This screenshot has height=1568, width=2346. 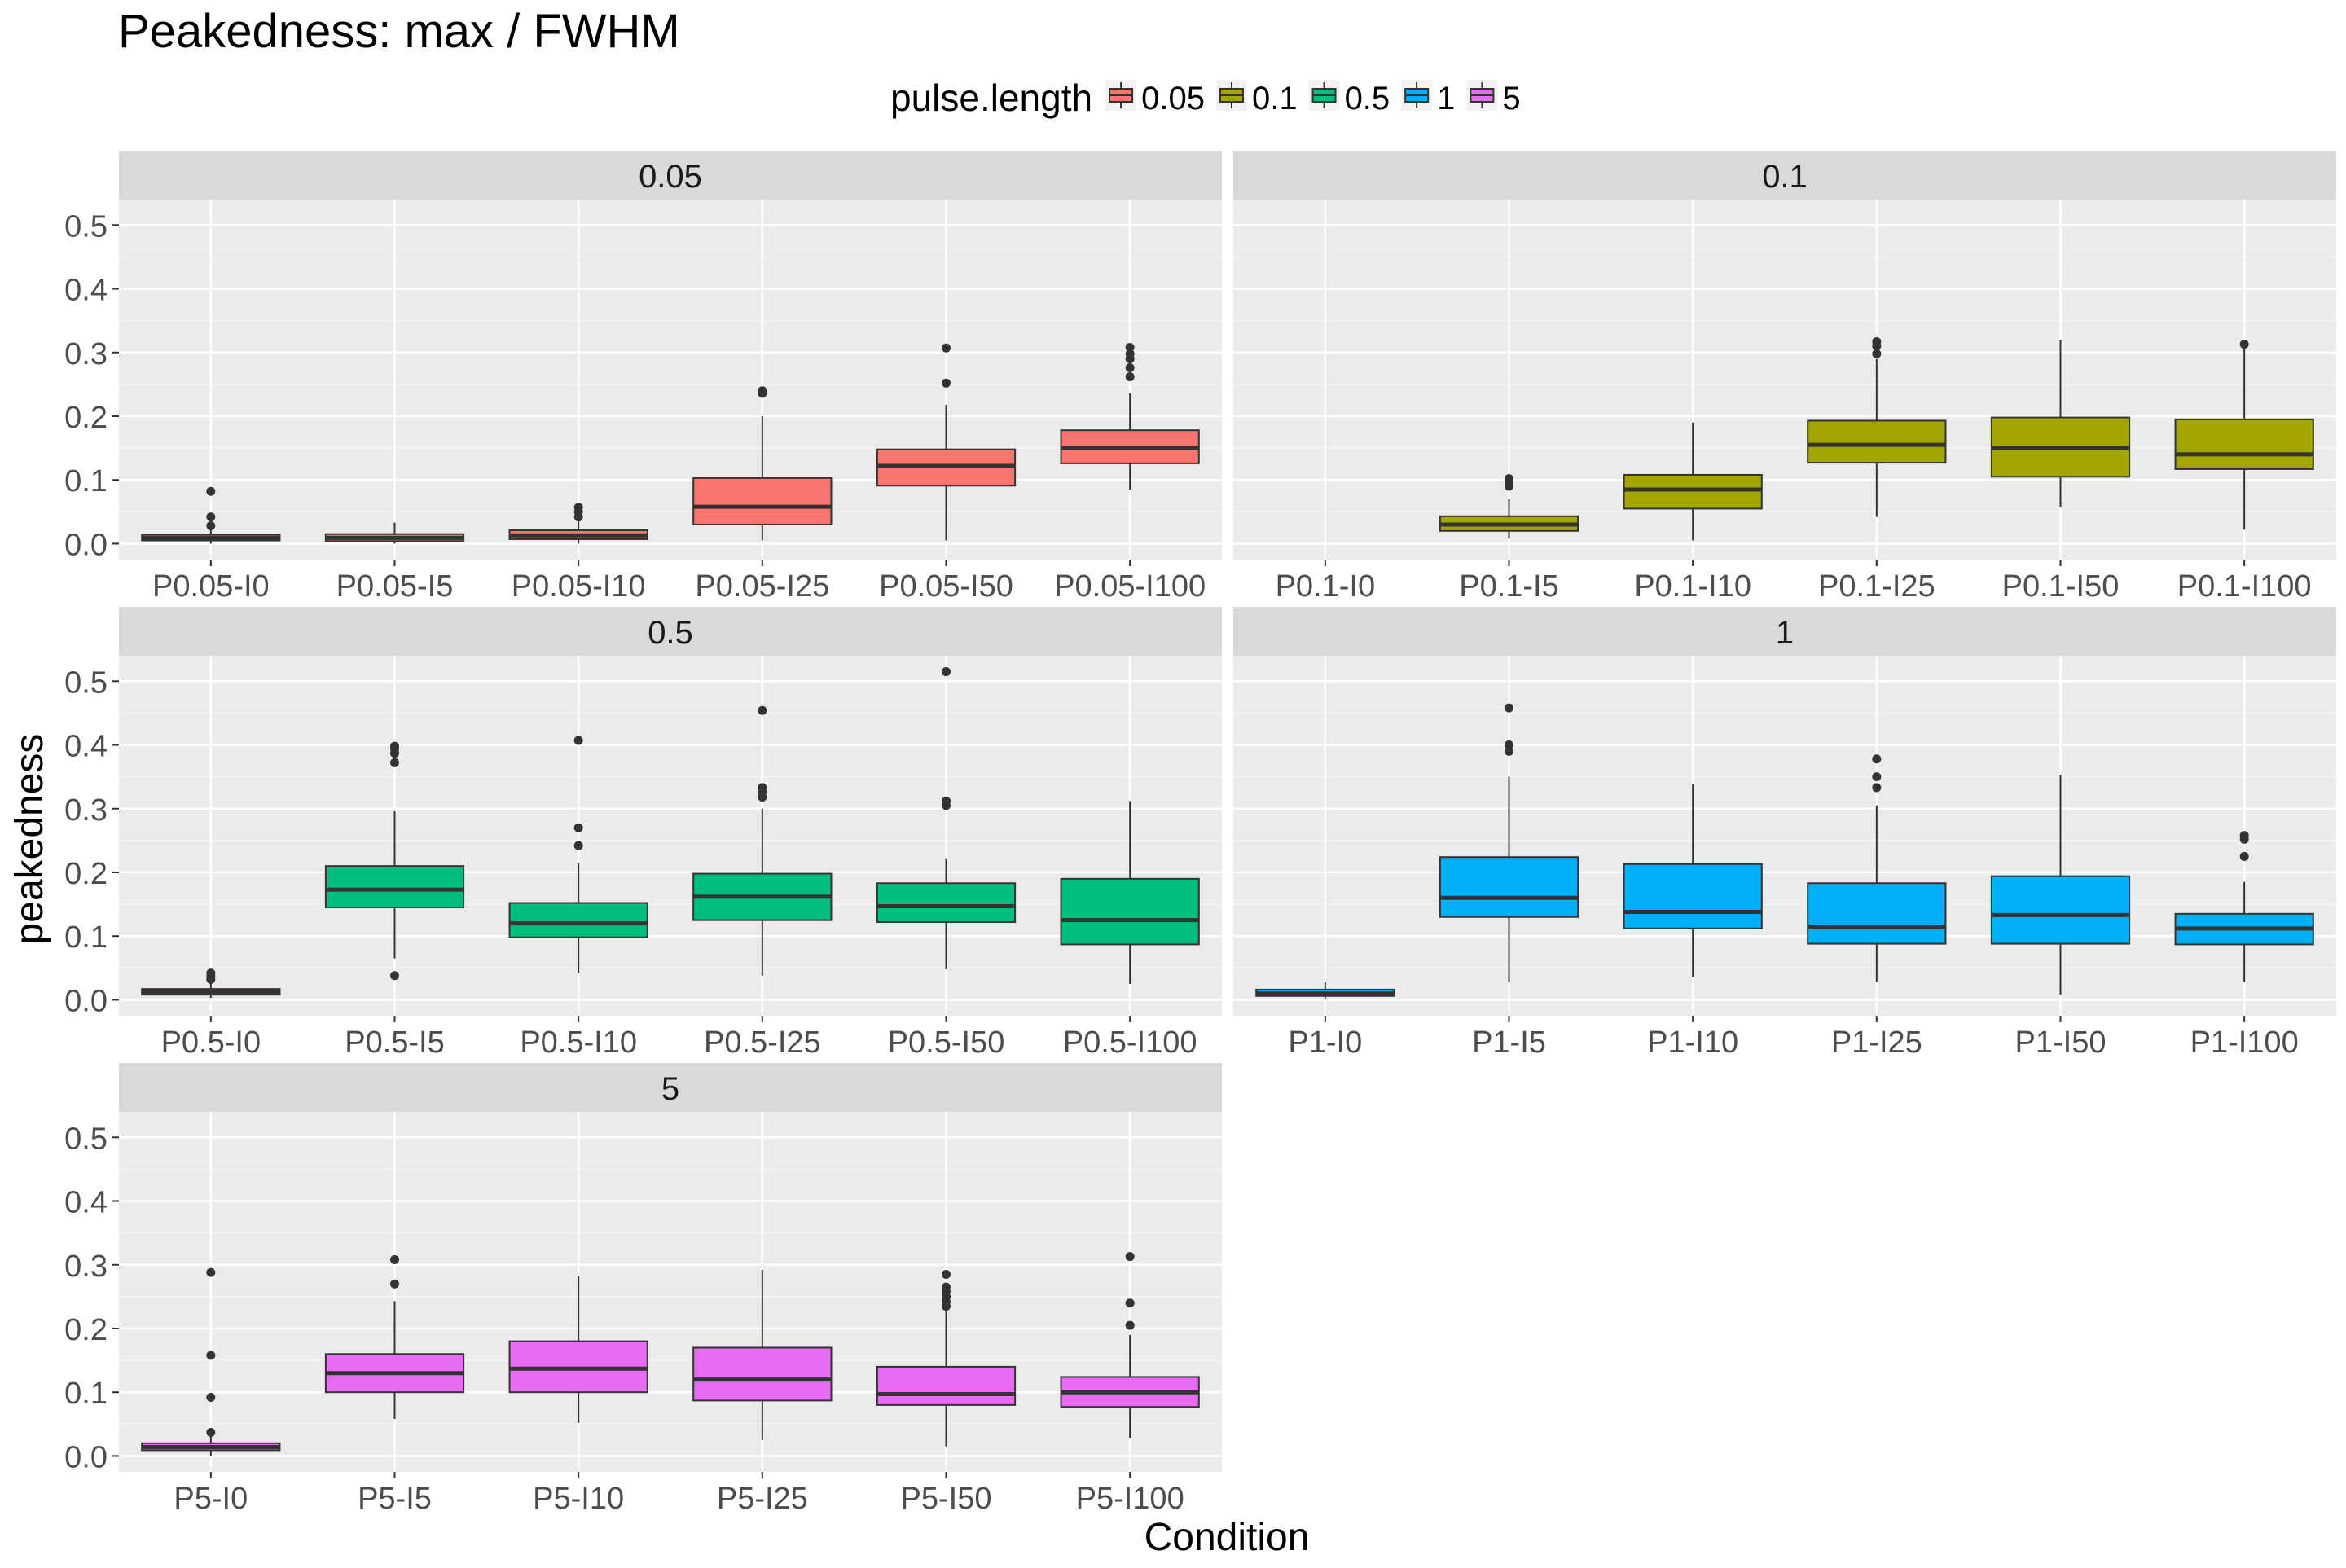 What do you see at coordinates (762, 1355) in the screenshot?
I see `box-P5-I25` at bounding box center [762, 1355].